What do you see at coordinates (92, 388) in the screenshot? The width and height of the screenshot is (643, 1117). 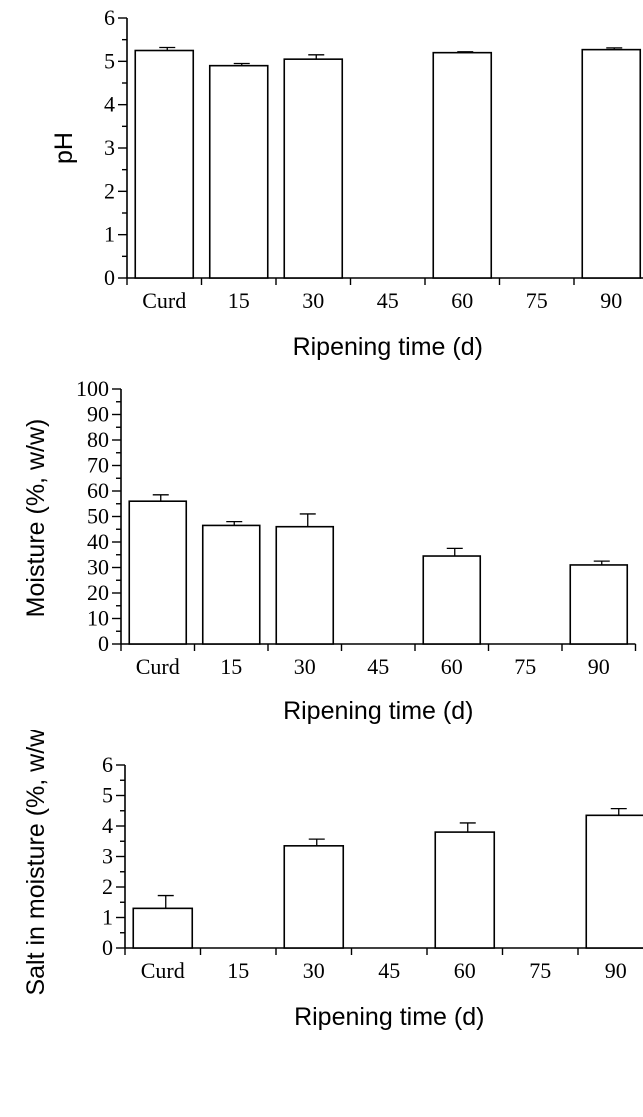 I see `y-tick-label: 100` at bounding box center [92, 388].